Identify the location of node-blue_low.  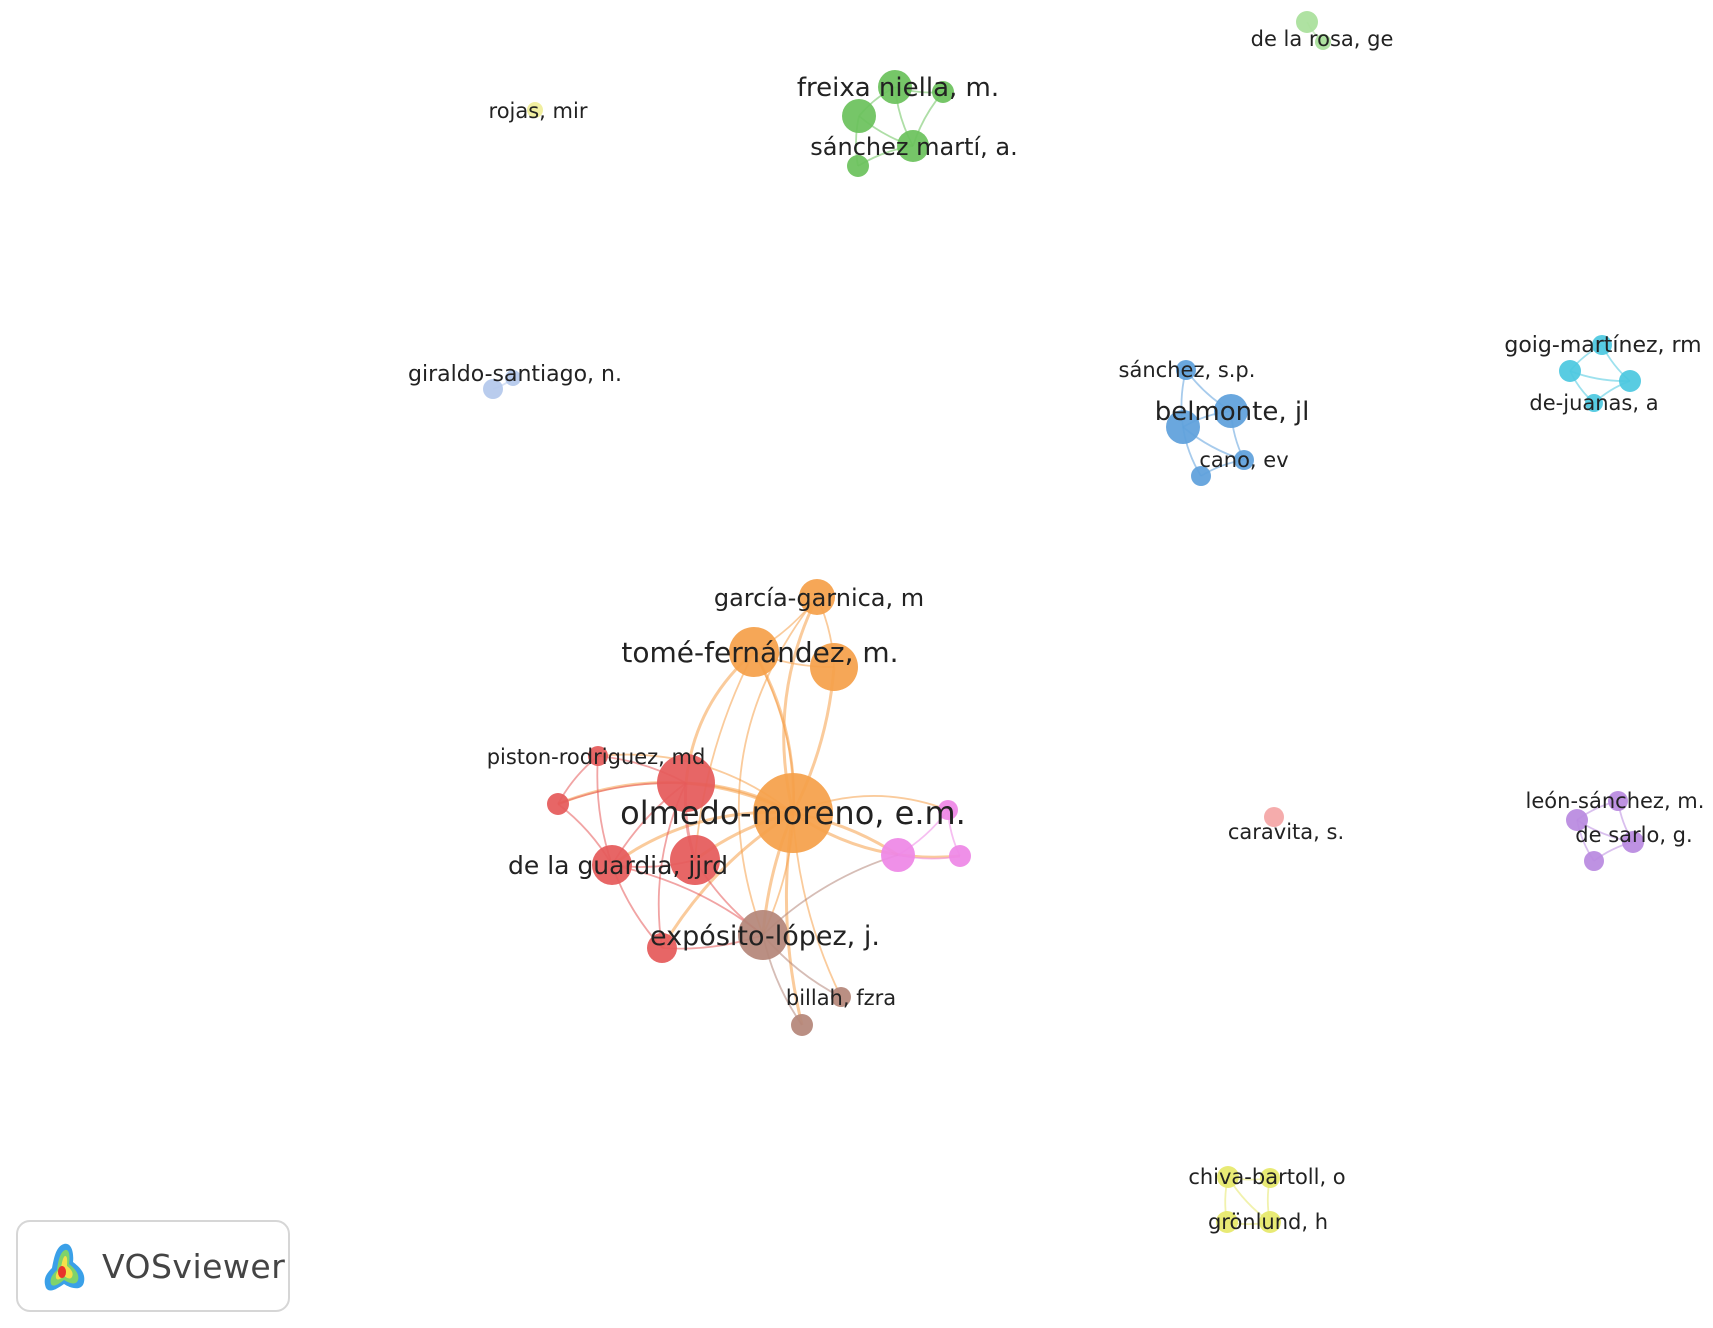
(1201, 476).